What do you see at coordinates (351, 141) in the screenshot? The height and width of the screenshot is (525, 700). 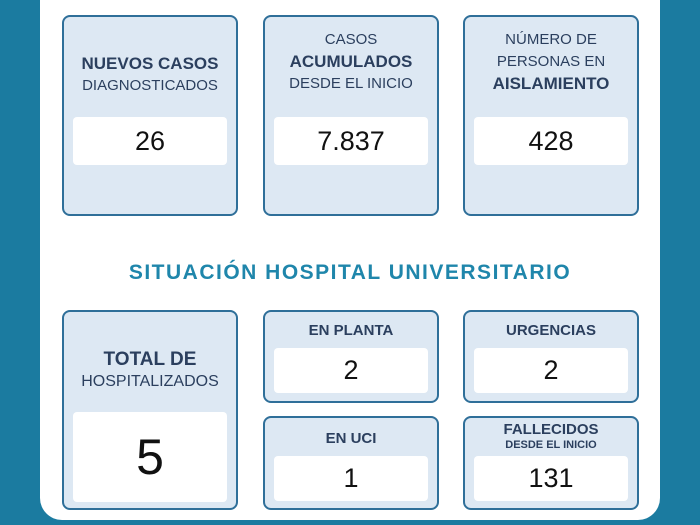 I see `cumulative-value: 7.837` at bounding box center [351, 141].